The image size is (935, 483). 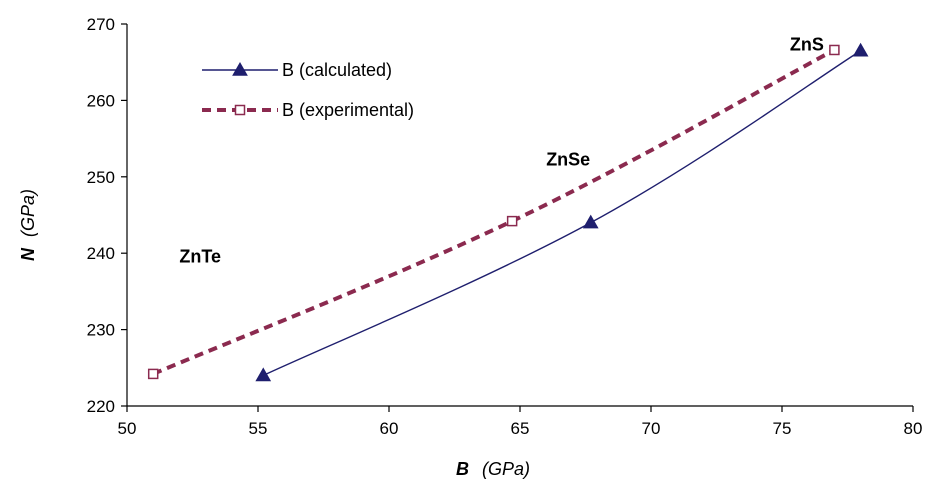 What do you see at coordinates (389, 428) in the screenshot?
I see `x-tick-label: 60` at bounding box center [389, 428].